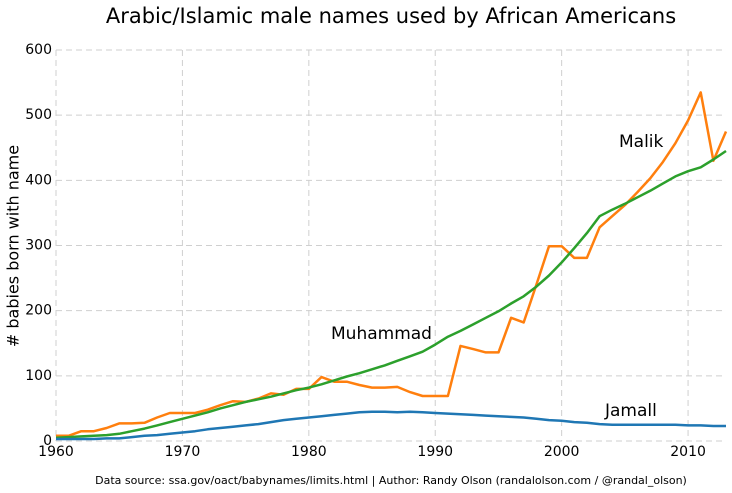 The width and height of the screenshot is (732, 493). I want to click on x-tick-label: 2000, so click(562, 452).